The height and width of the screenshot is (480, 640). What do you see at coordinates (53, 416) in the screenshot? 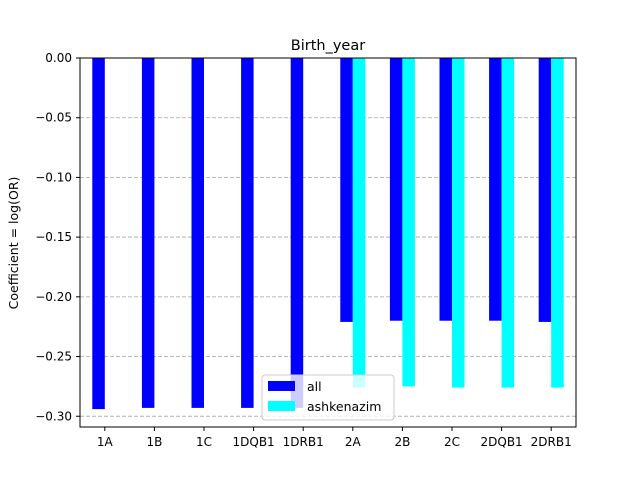
I see `y-tick-label: −0.30` at bounding box center [53, 416].